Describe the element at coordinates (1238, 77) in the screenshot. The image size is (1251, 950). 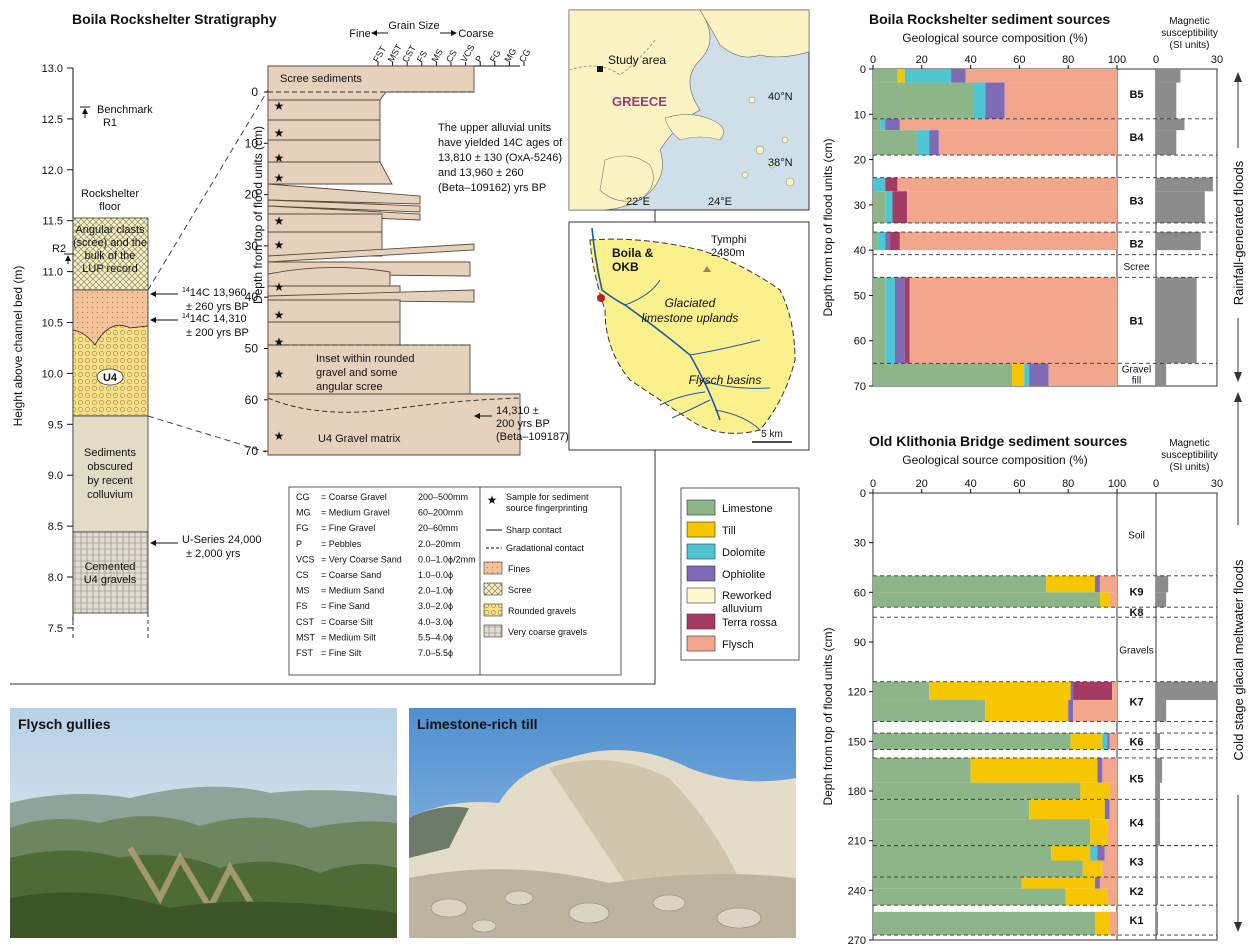
I see `rainfall-arrow-head-top` at that location.